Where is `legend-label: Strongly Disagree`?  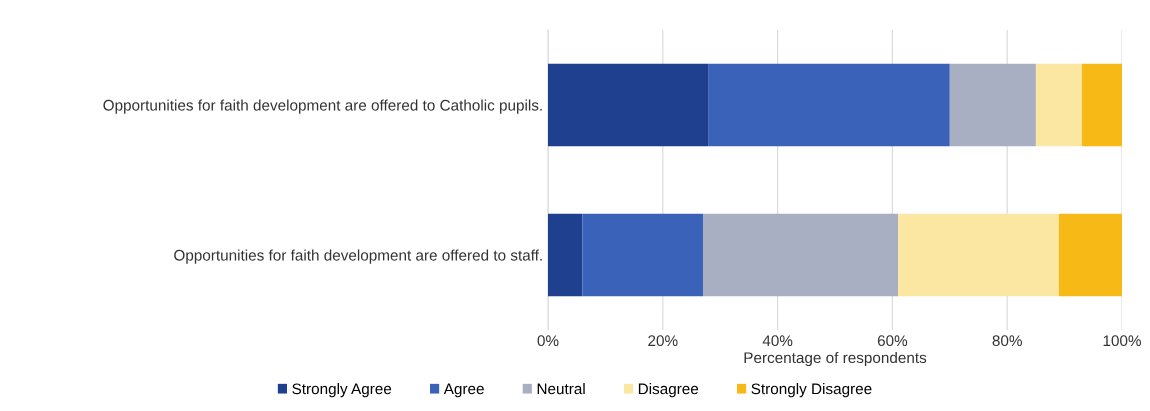
legend-label: Strongly Disagree is located at coordinates (811, 390).